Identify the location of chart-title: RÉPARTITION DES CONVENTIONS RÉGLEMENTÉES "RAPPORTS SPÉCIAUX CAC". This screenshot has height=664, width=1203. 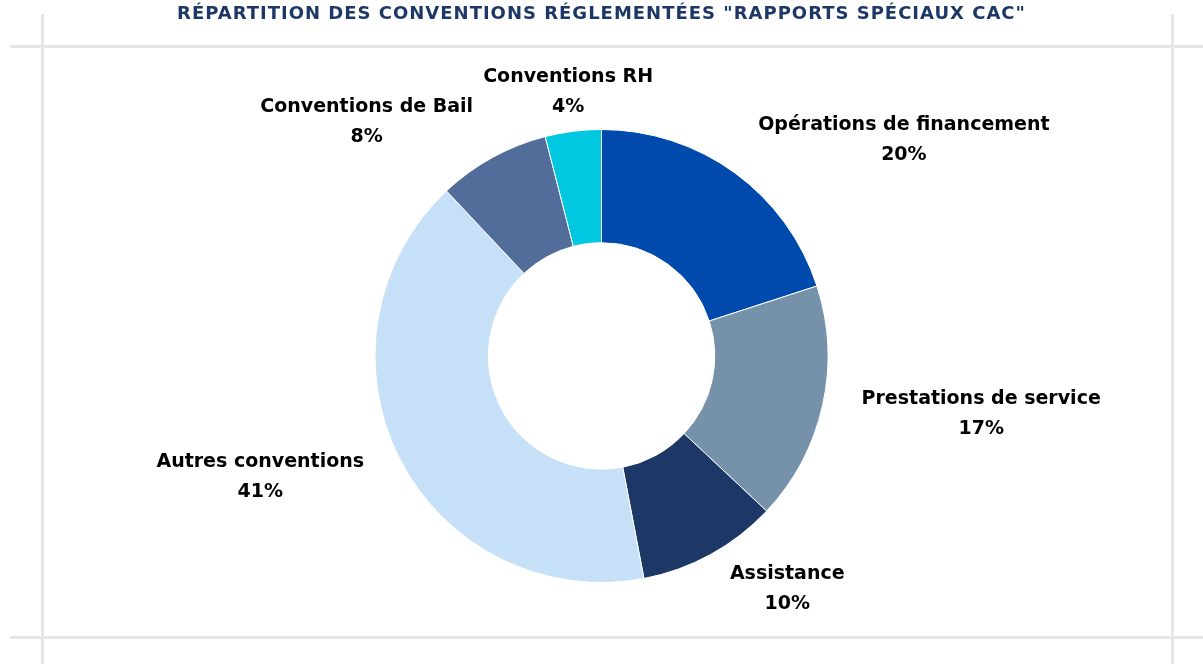
(601, 12).